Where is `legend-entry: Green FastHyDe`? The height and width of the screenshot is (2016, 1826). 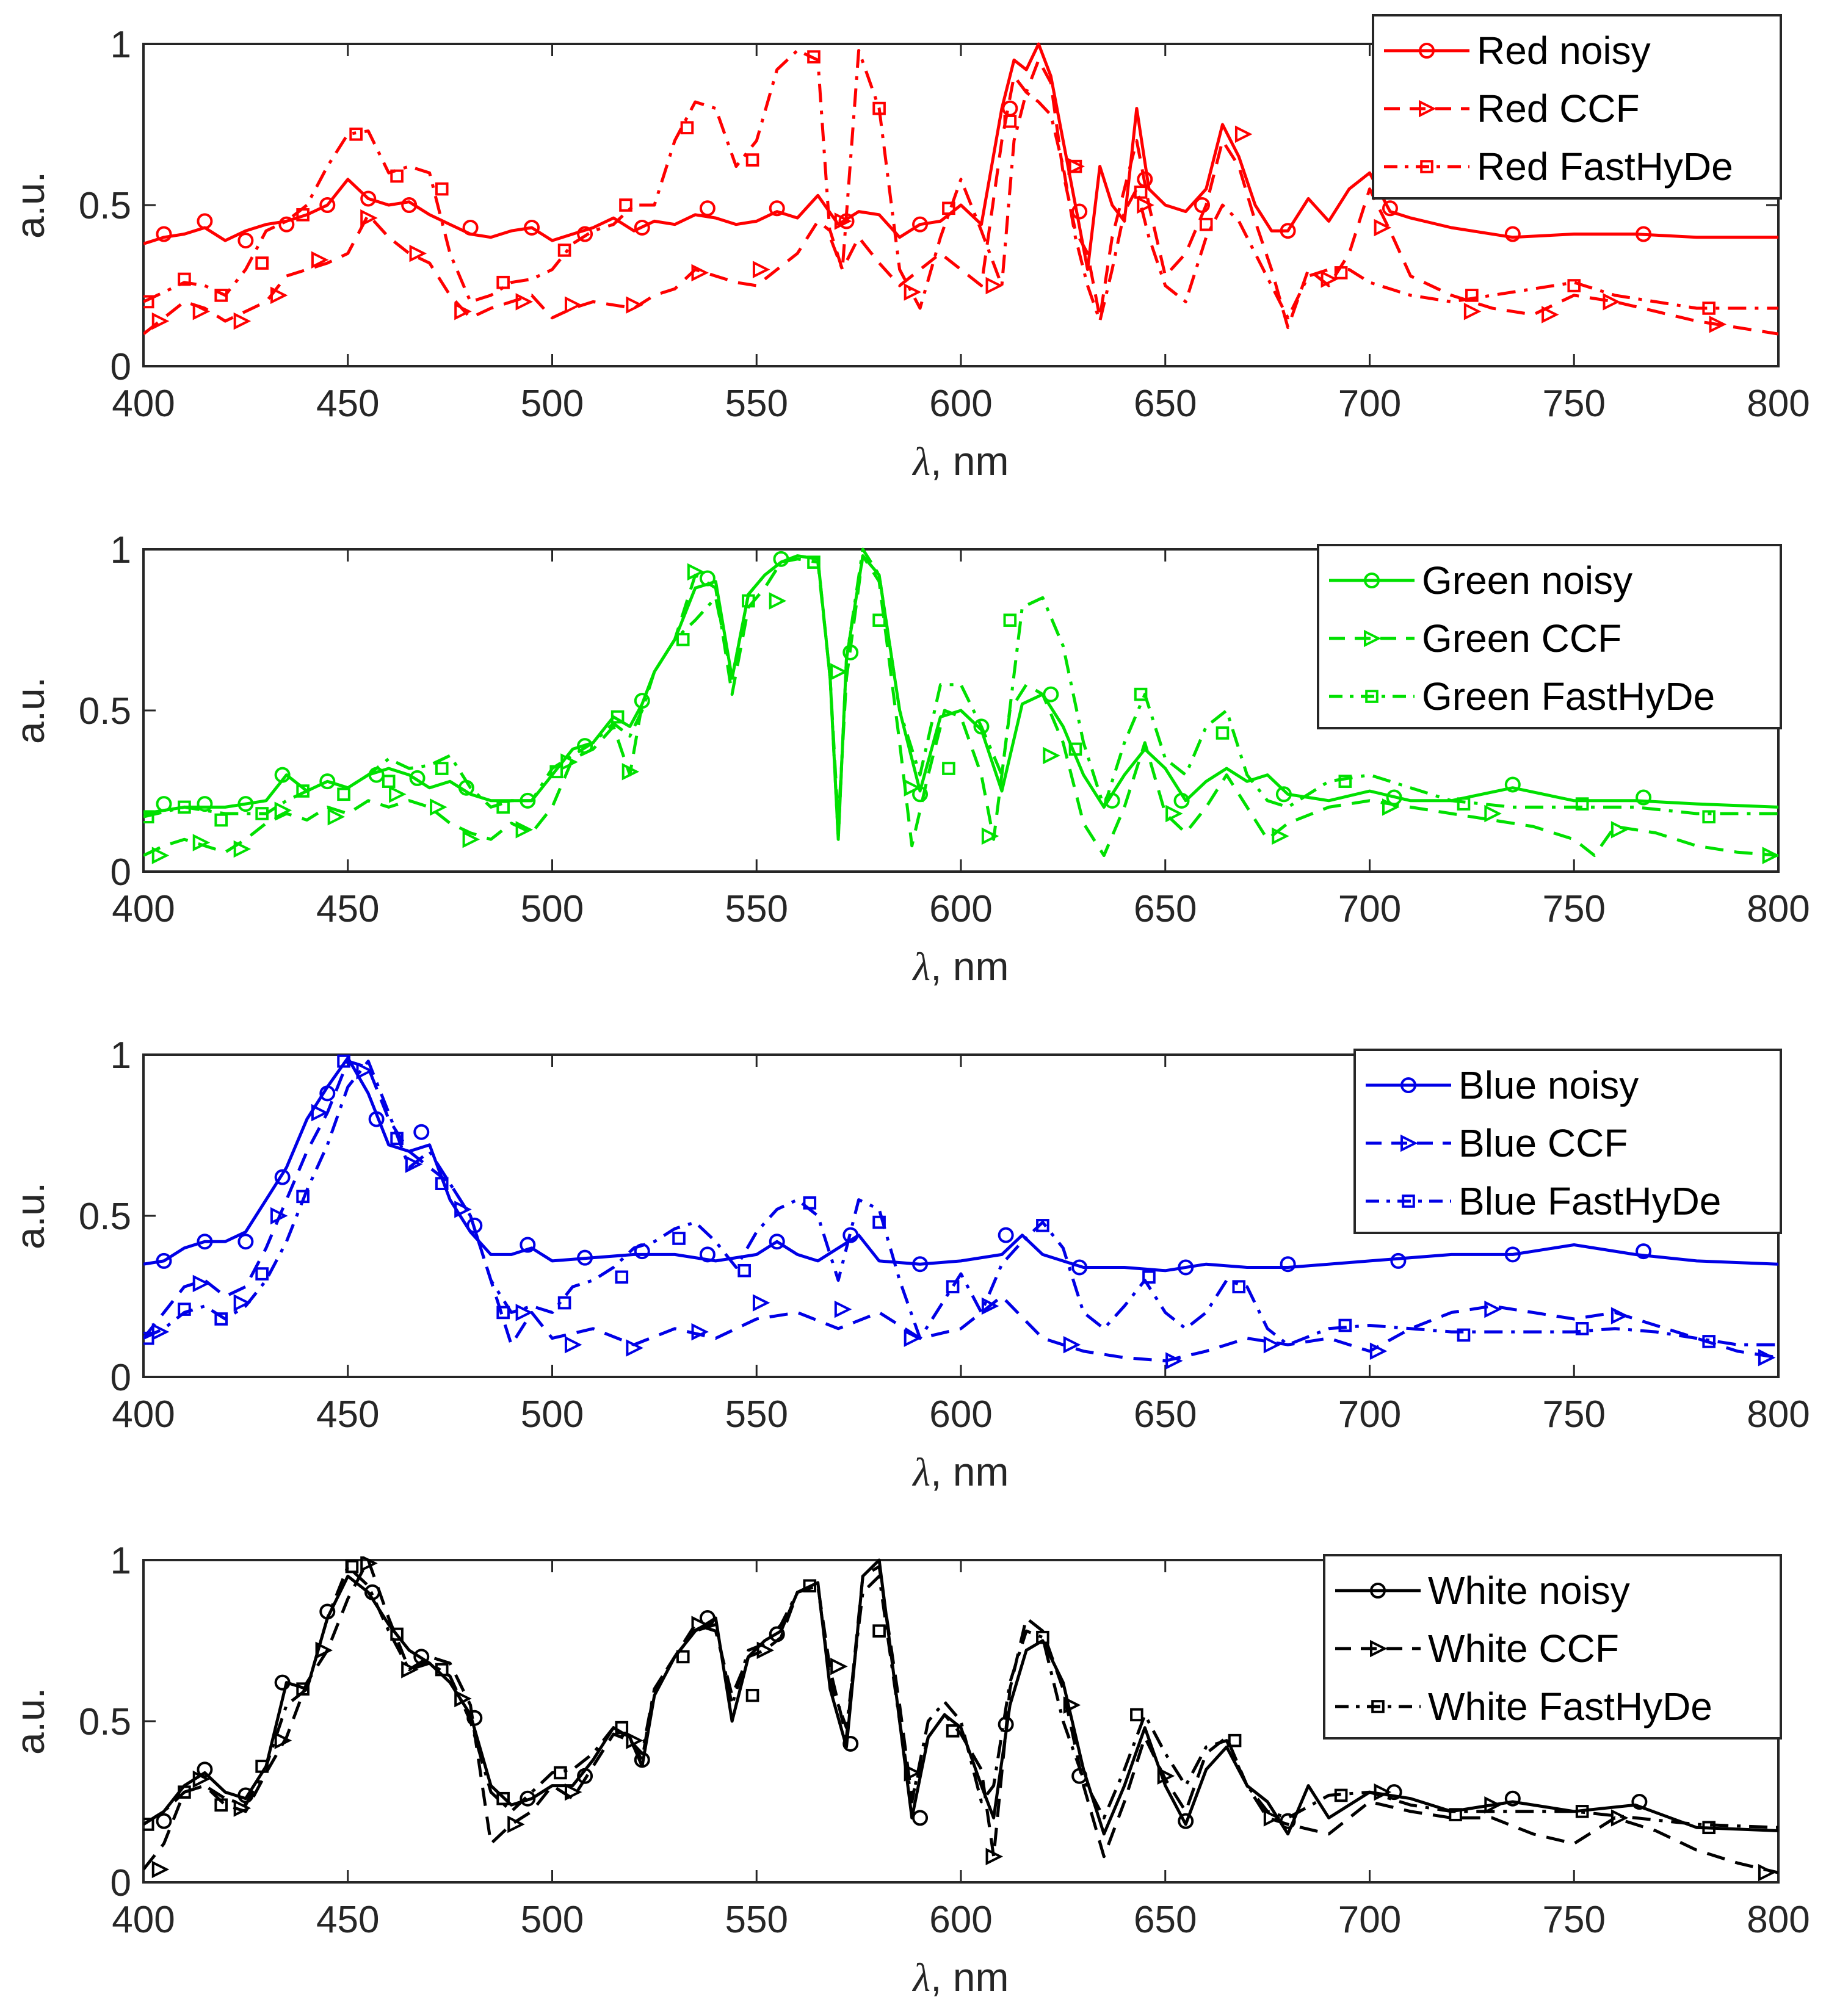
legend-entry: Green FastHyDe is located at coordinates (1568, 696).